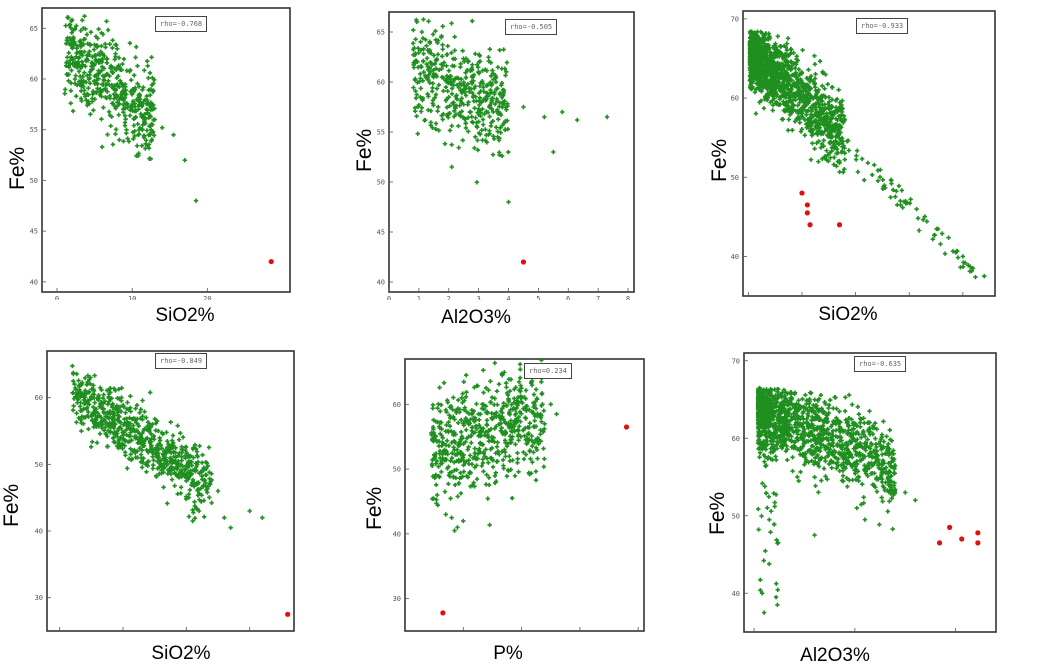 Image resolution: width=1047 pixels, height=670 pixels. Describe the element at coordinates (39, 398) in the screenshot. I see `y-tick-label: 60` at that location.